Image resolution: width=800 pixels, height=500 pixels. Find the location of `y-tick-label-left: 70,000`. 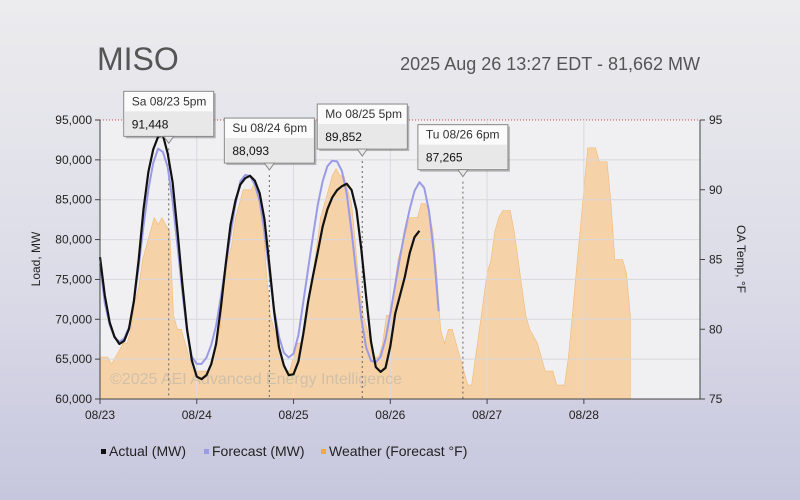

y-tick-label-left: 70,000 is located at coordinates (73, 319).